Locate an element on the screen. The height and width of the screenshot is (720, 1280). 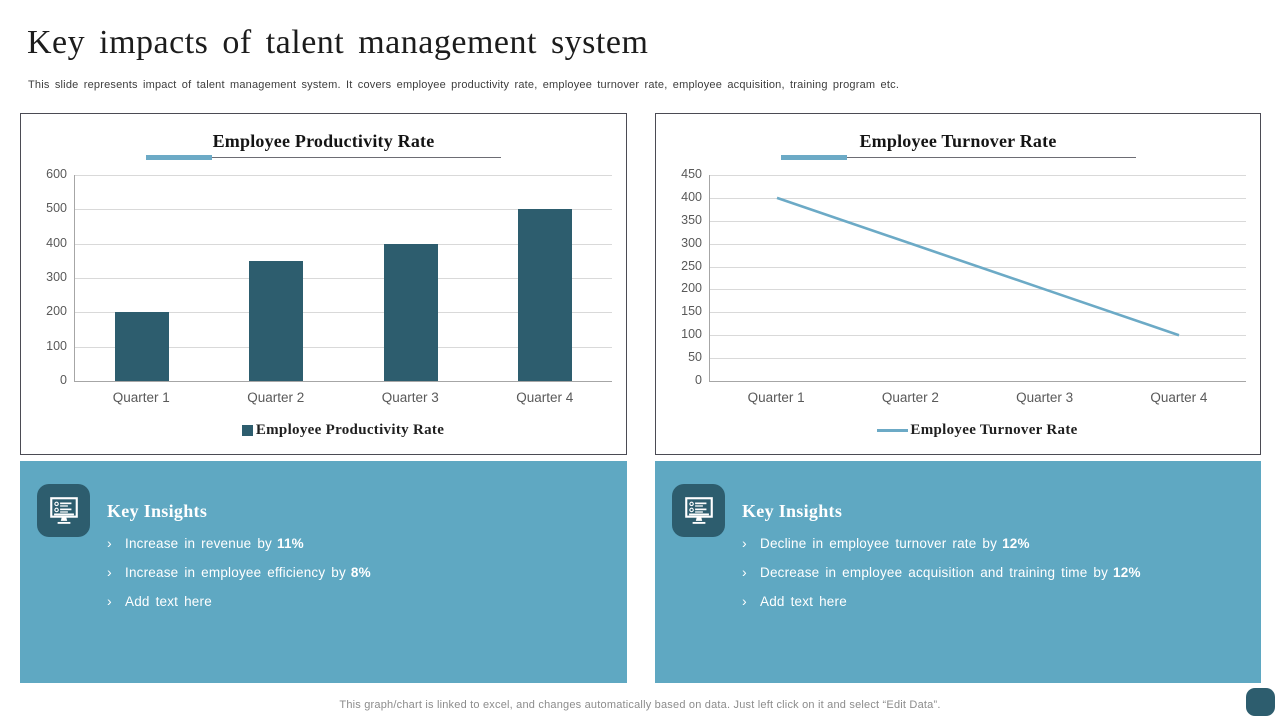
y-tick-label: 150 is located at coordinates (691, 311).